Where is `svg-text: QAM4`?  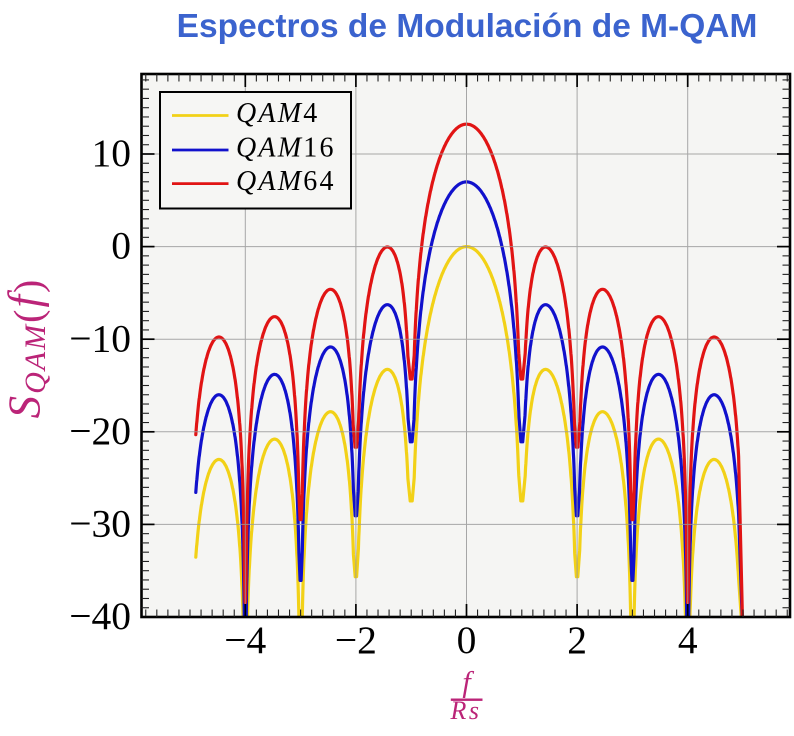
svg-text: QAM4 is located at coordinates (277, 113).